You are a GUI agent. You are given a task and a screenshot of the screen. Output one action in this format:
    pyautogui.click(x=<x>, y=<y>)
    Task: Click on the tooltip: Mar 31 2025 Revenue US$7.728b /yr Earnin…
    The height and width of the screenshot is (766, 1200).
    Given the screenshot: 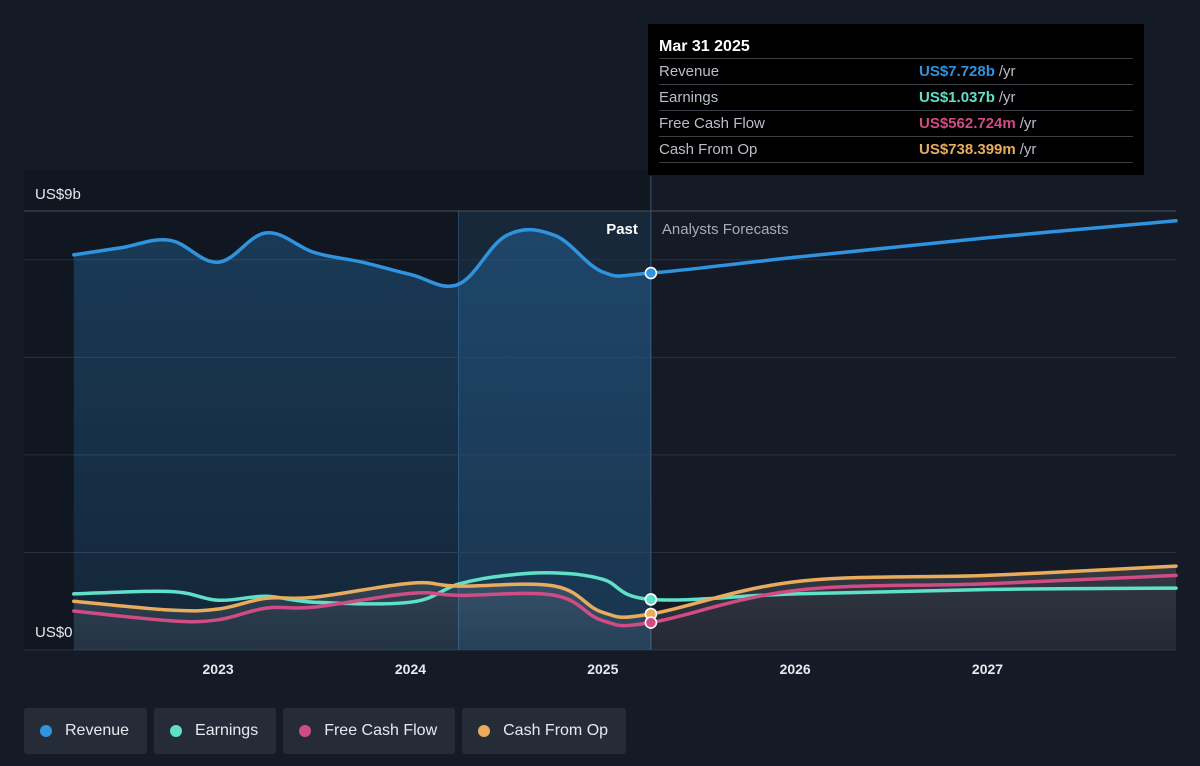 What is the action you would take?
    pyautogui.click(x=896, y=99)
    